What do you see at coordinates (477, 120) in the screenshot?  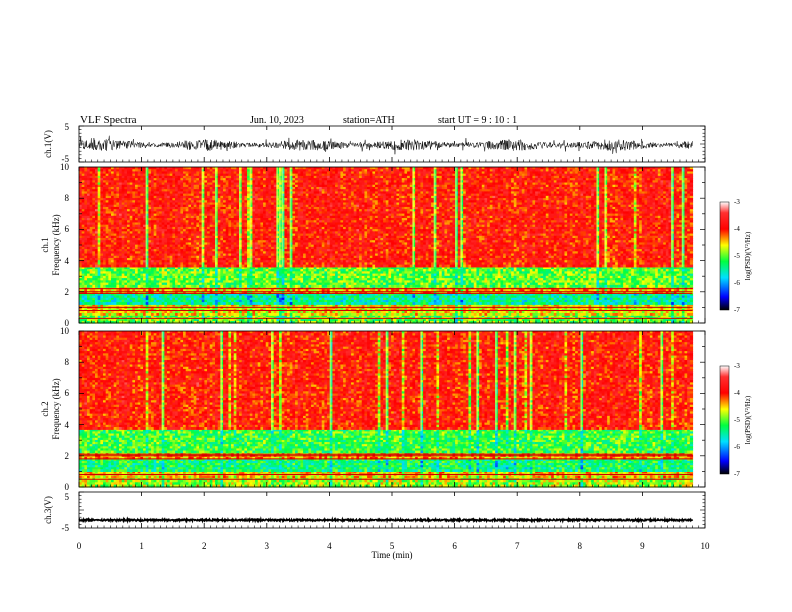 I see `start-time-label: start UT = 9 : 10 : 1` at bounding box center [477, 120].